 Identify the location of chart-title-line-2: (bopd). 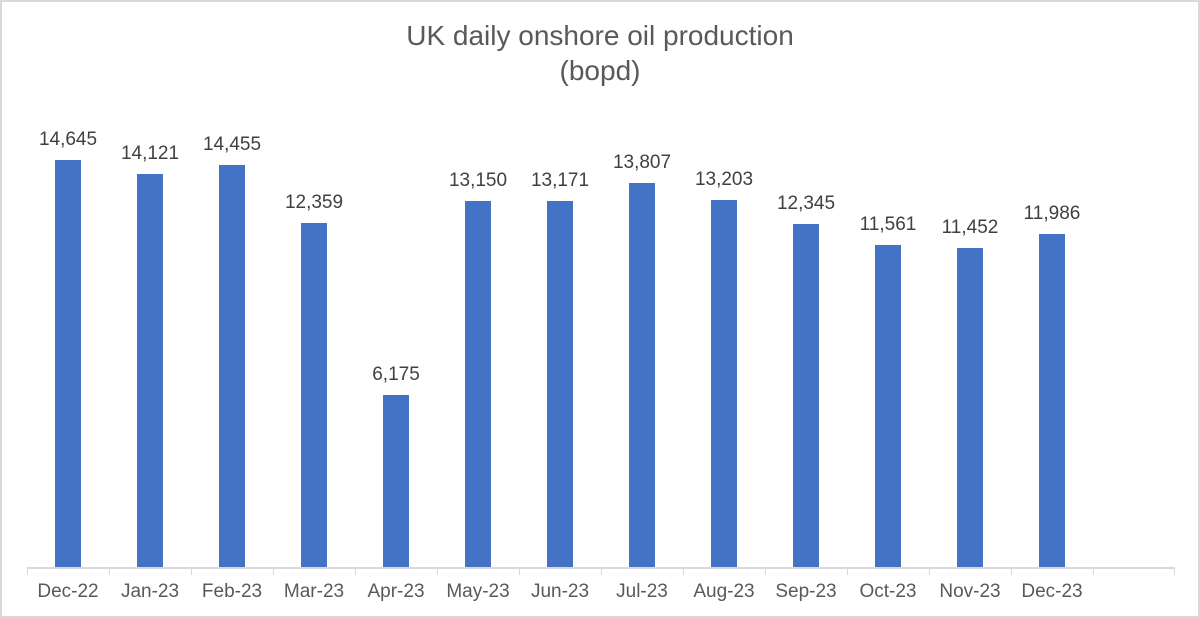
(600, 70).